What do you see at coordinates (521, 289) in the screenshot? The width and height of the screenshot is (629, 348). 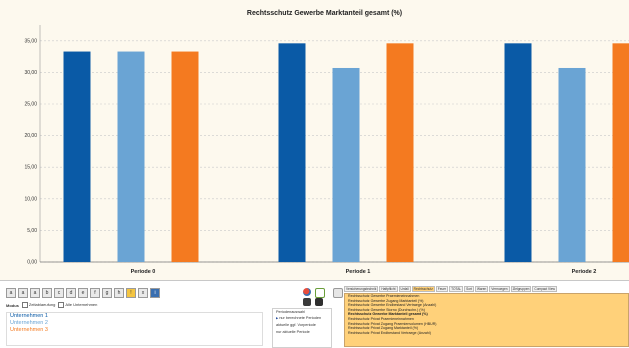 I see `tab: Zielgruppen` at bounding box center [521, 289].